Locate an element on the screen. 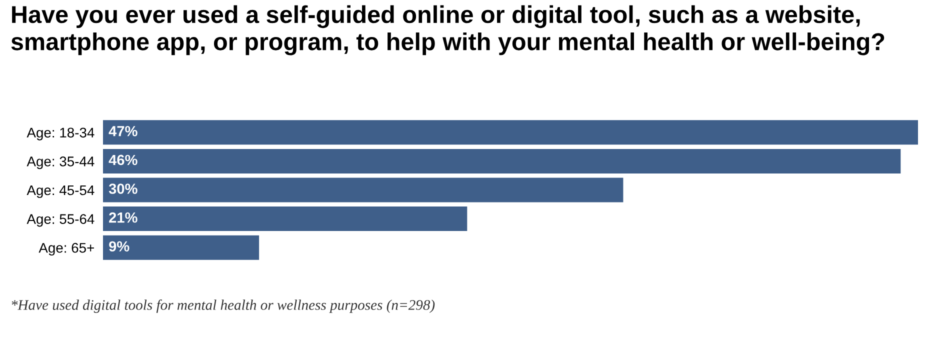 The width and height of the screenshot is (950, 354). y-tick-label: Age: 18-34 is located at coordinates (60, 134).